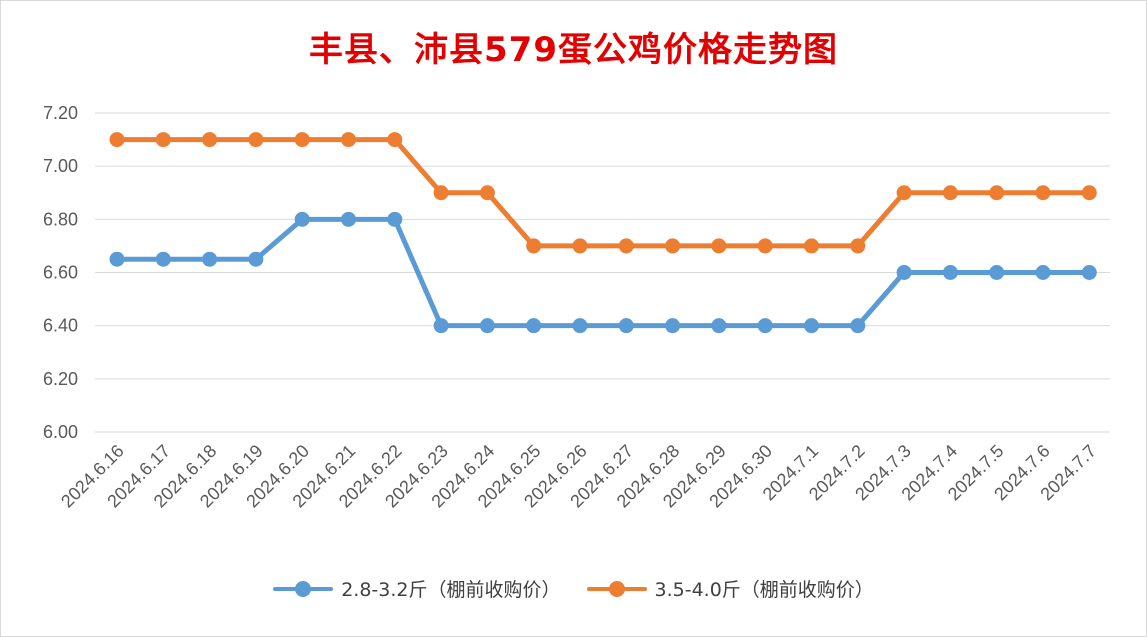  What do you see at coordinates (60, 113) in the screenshot?
I see `y-tick-label: 7.20` at bounding box center [60, 113].